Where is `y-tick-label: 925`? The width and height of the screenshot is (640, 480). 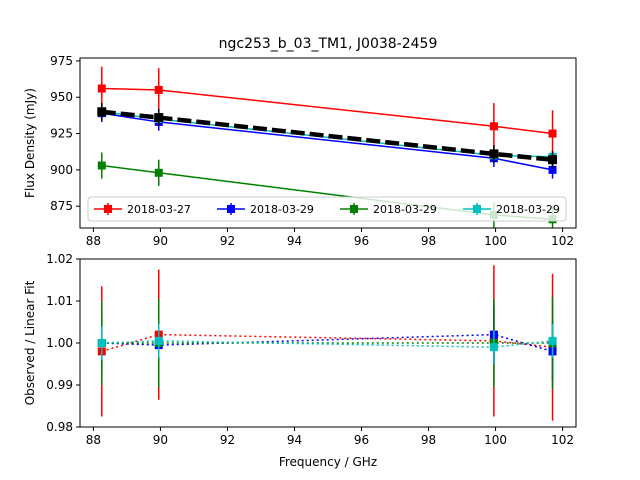
y-tick-label: 925 is located at coordinates (61, 134).